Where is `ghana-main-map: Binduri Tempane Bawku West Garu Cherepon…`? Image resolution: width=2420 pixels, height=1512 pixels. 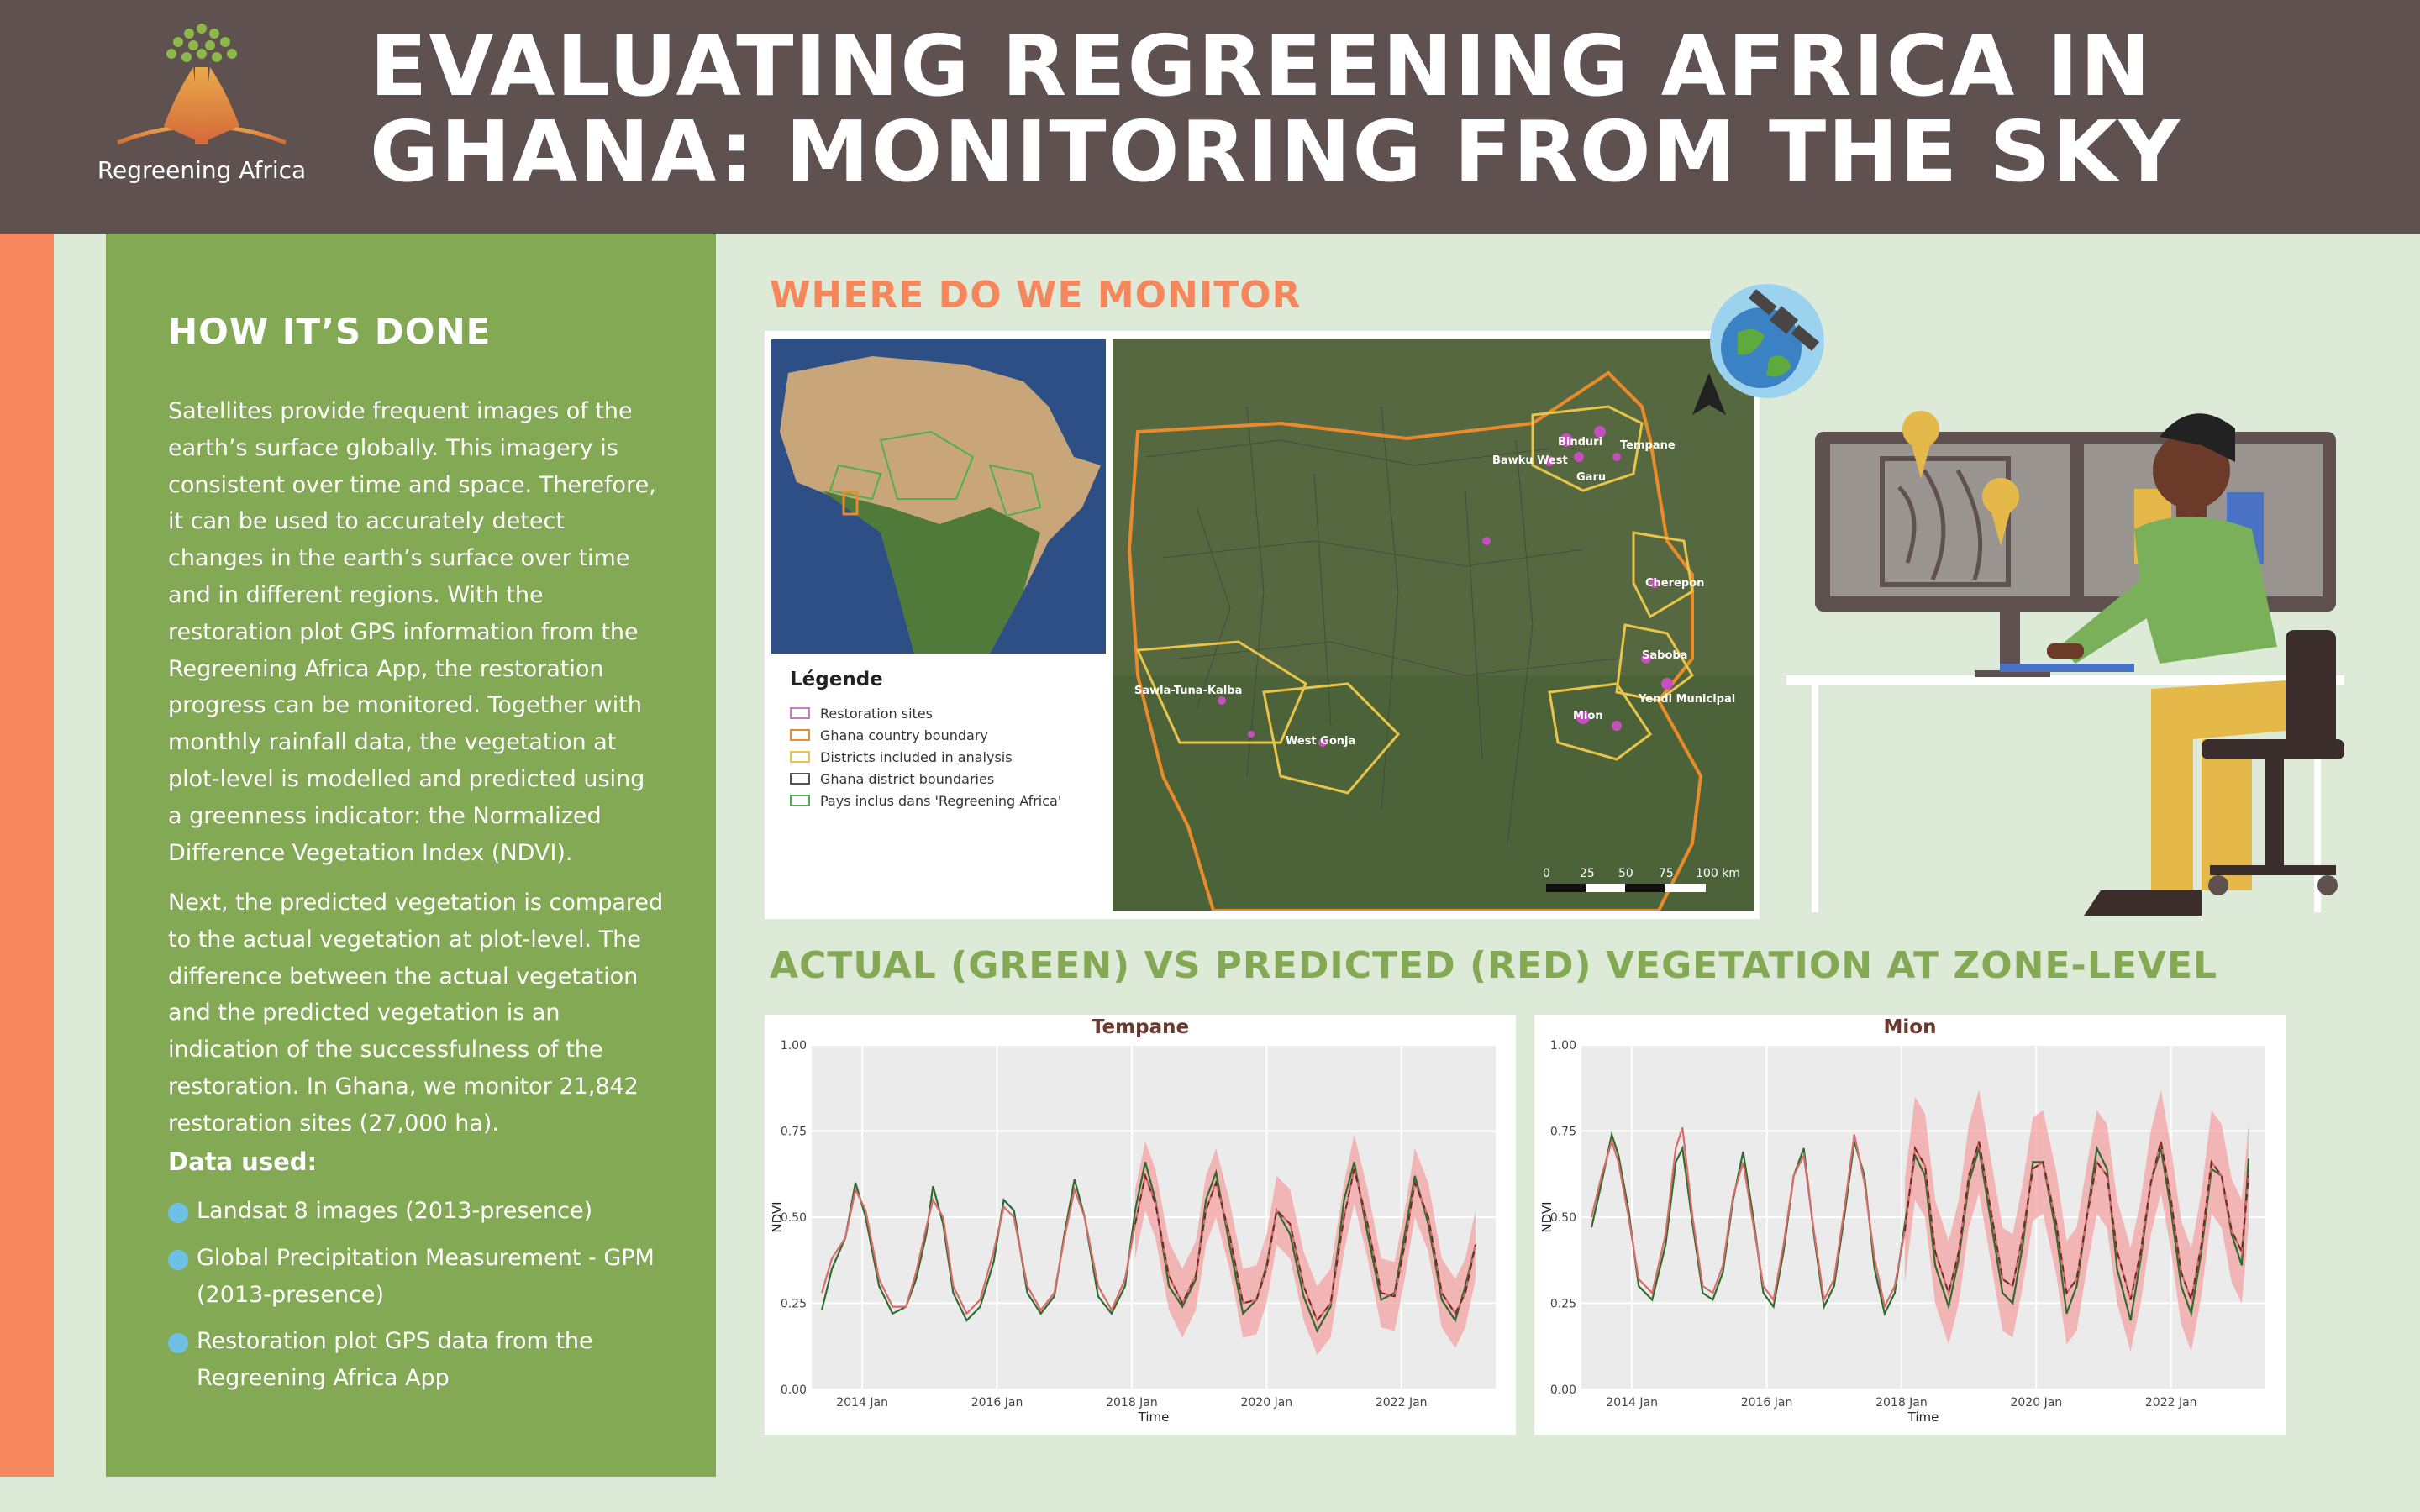
ghana-main-map: Binduri Tempane Bawku West Garu Cherepon… is located at coordinates (1434, 625).